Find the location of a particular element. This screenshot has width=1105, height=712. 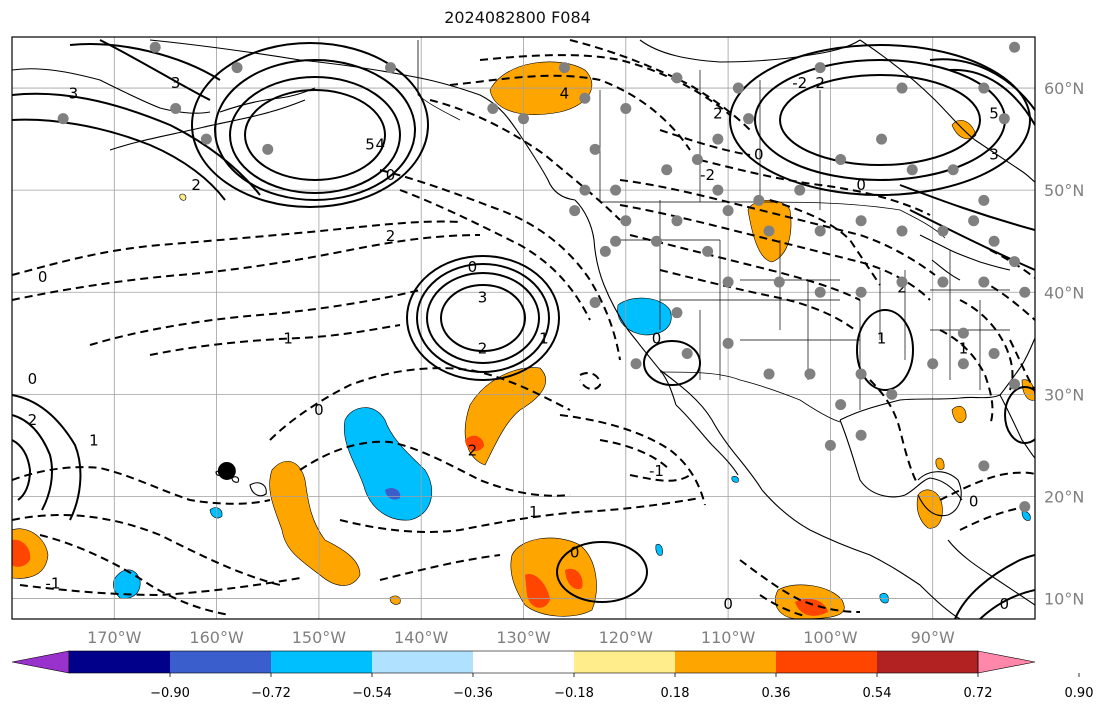

lat-tick-label: 40°N is located at coordinates (1064, 292).